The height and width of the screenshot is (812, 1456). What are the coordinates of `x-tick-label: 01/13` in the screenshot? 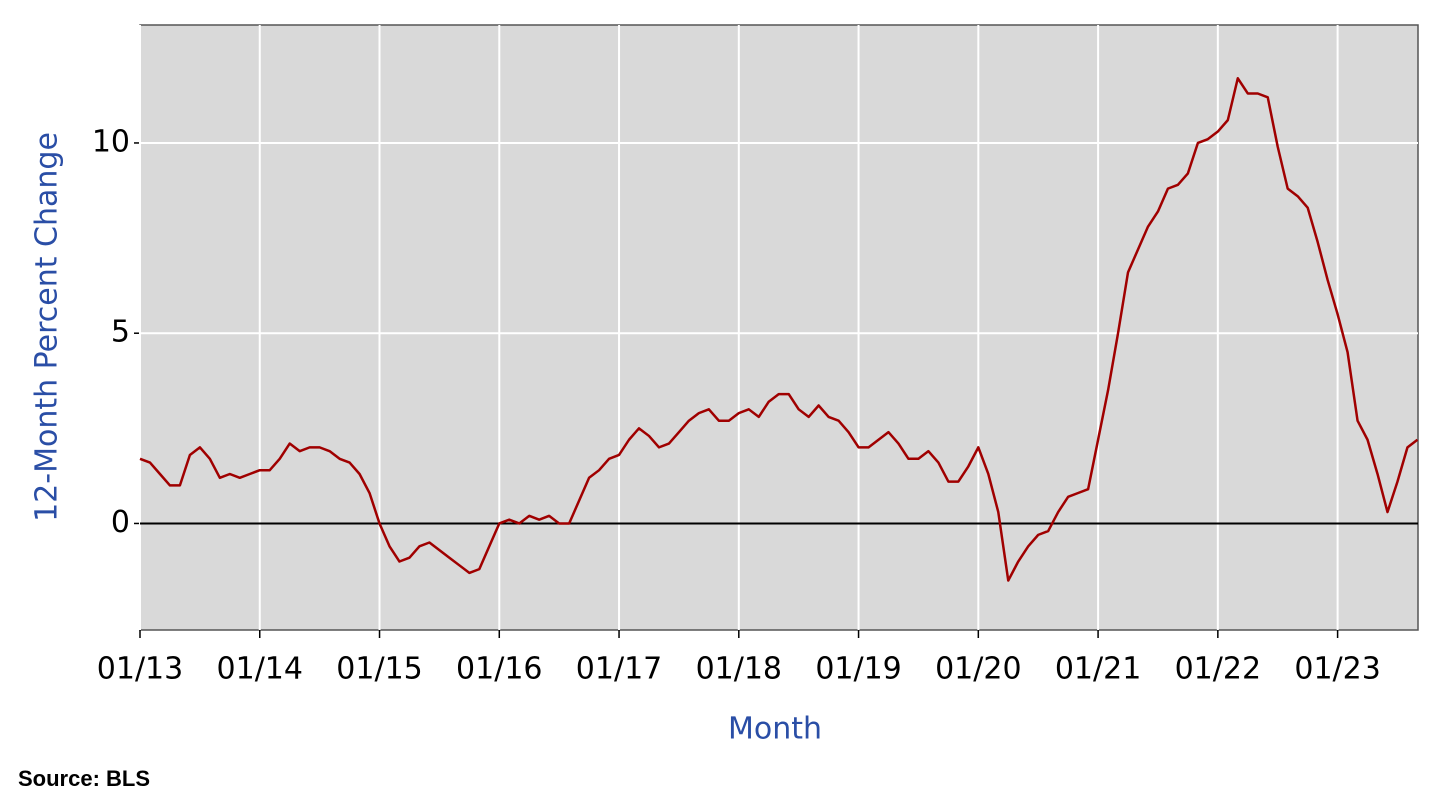 It's located at (140, 669).